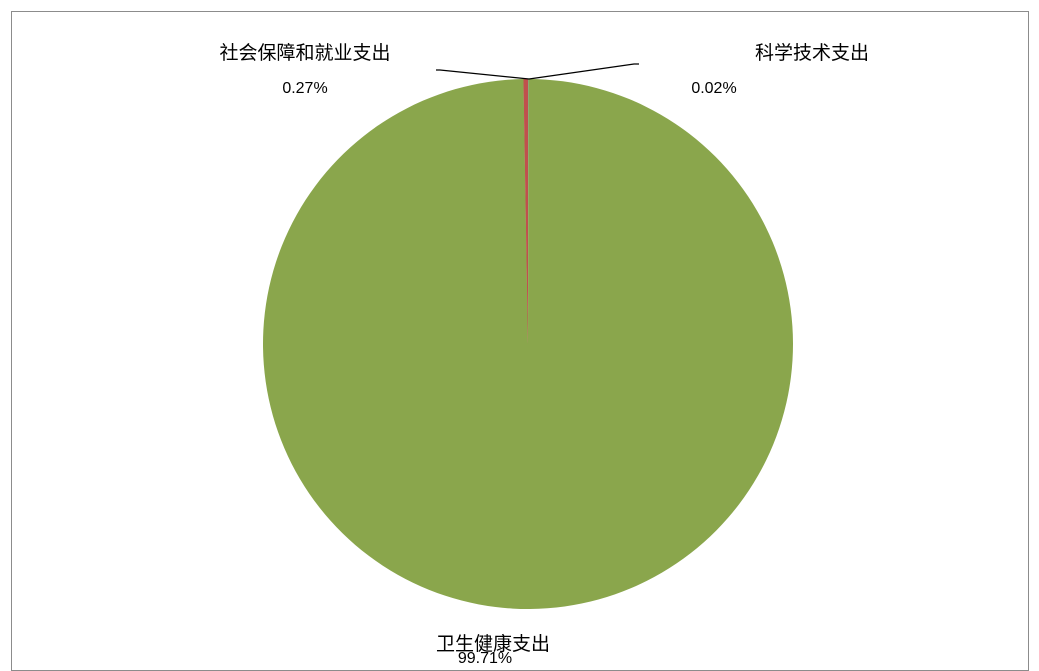  Describe the element at coordinates (584, 71) in the screenshot. I see `leader-line-science` at that location.